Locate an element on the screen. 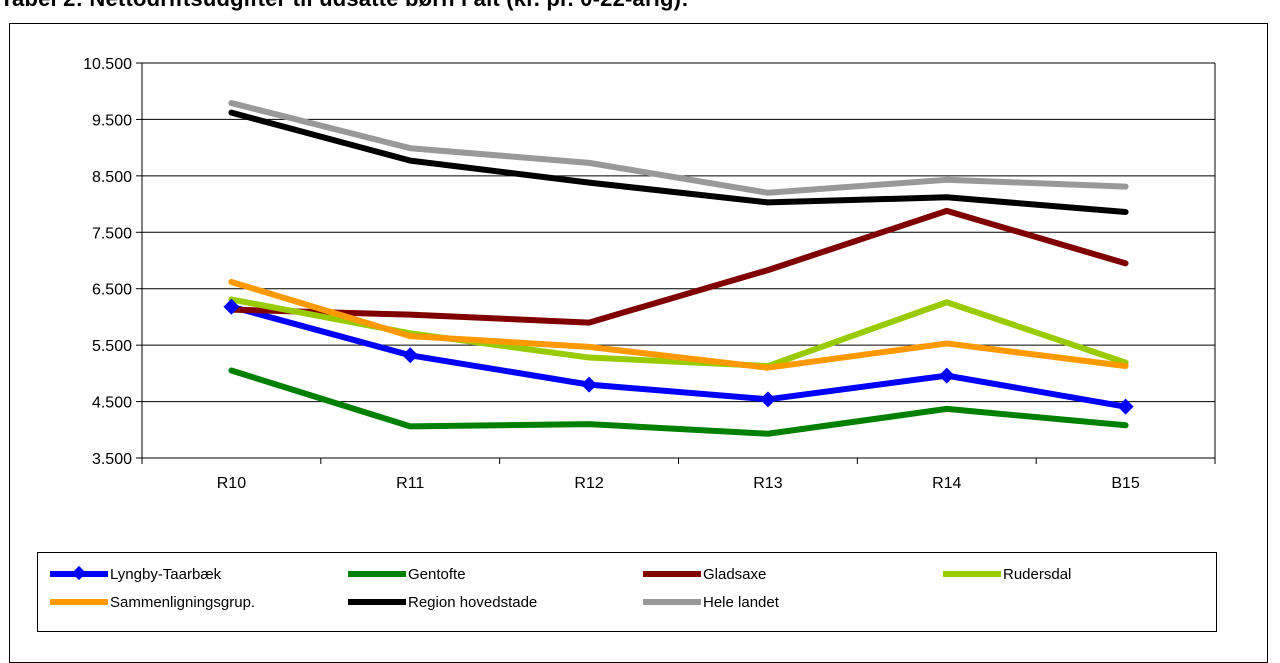 The image size is (1280, 663). legend-marker is located at coordinates (79, 573).